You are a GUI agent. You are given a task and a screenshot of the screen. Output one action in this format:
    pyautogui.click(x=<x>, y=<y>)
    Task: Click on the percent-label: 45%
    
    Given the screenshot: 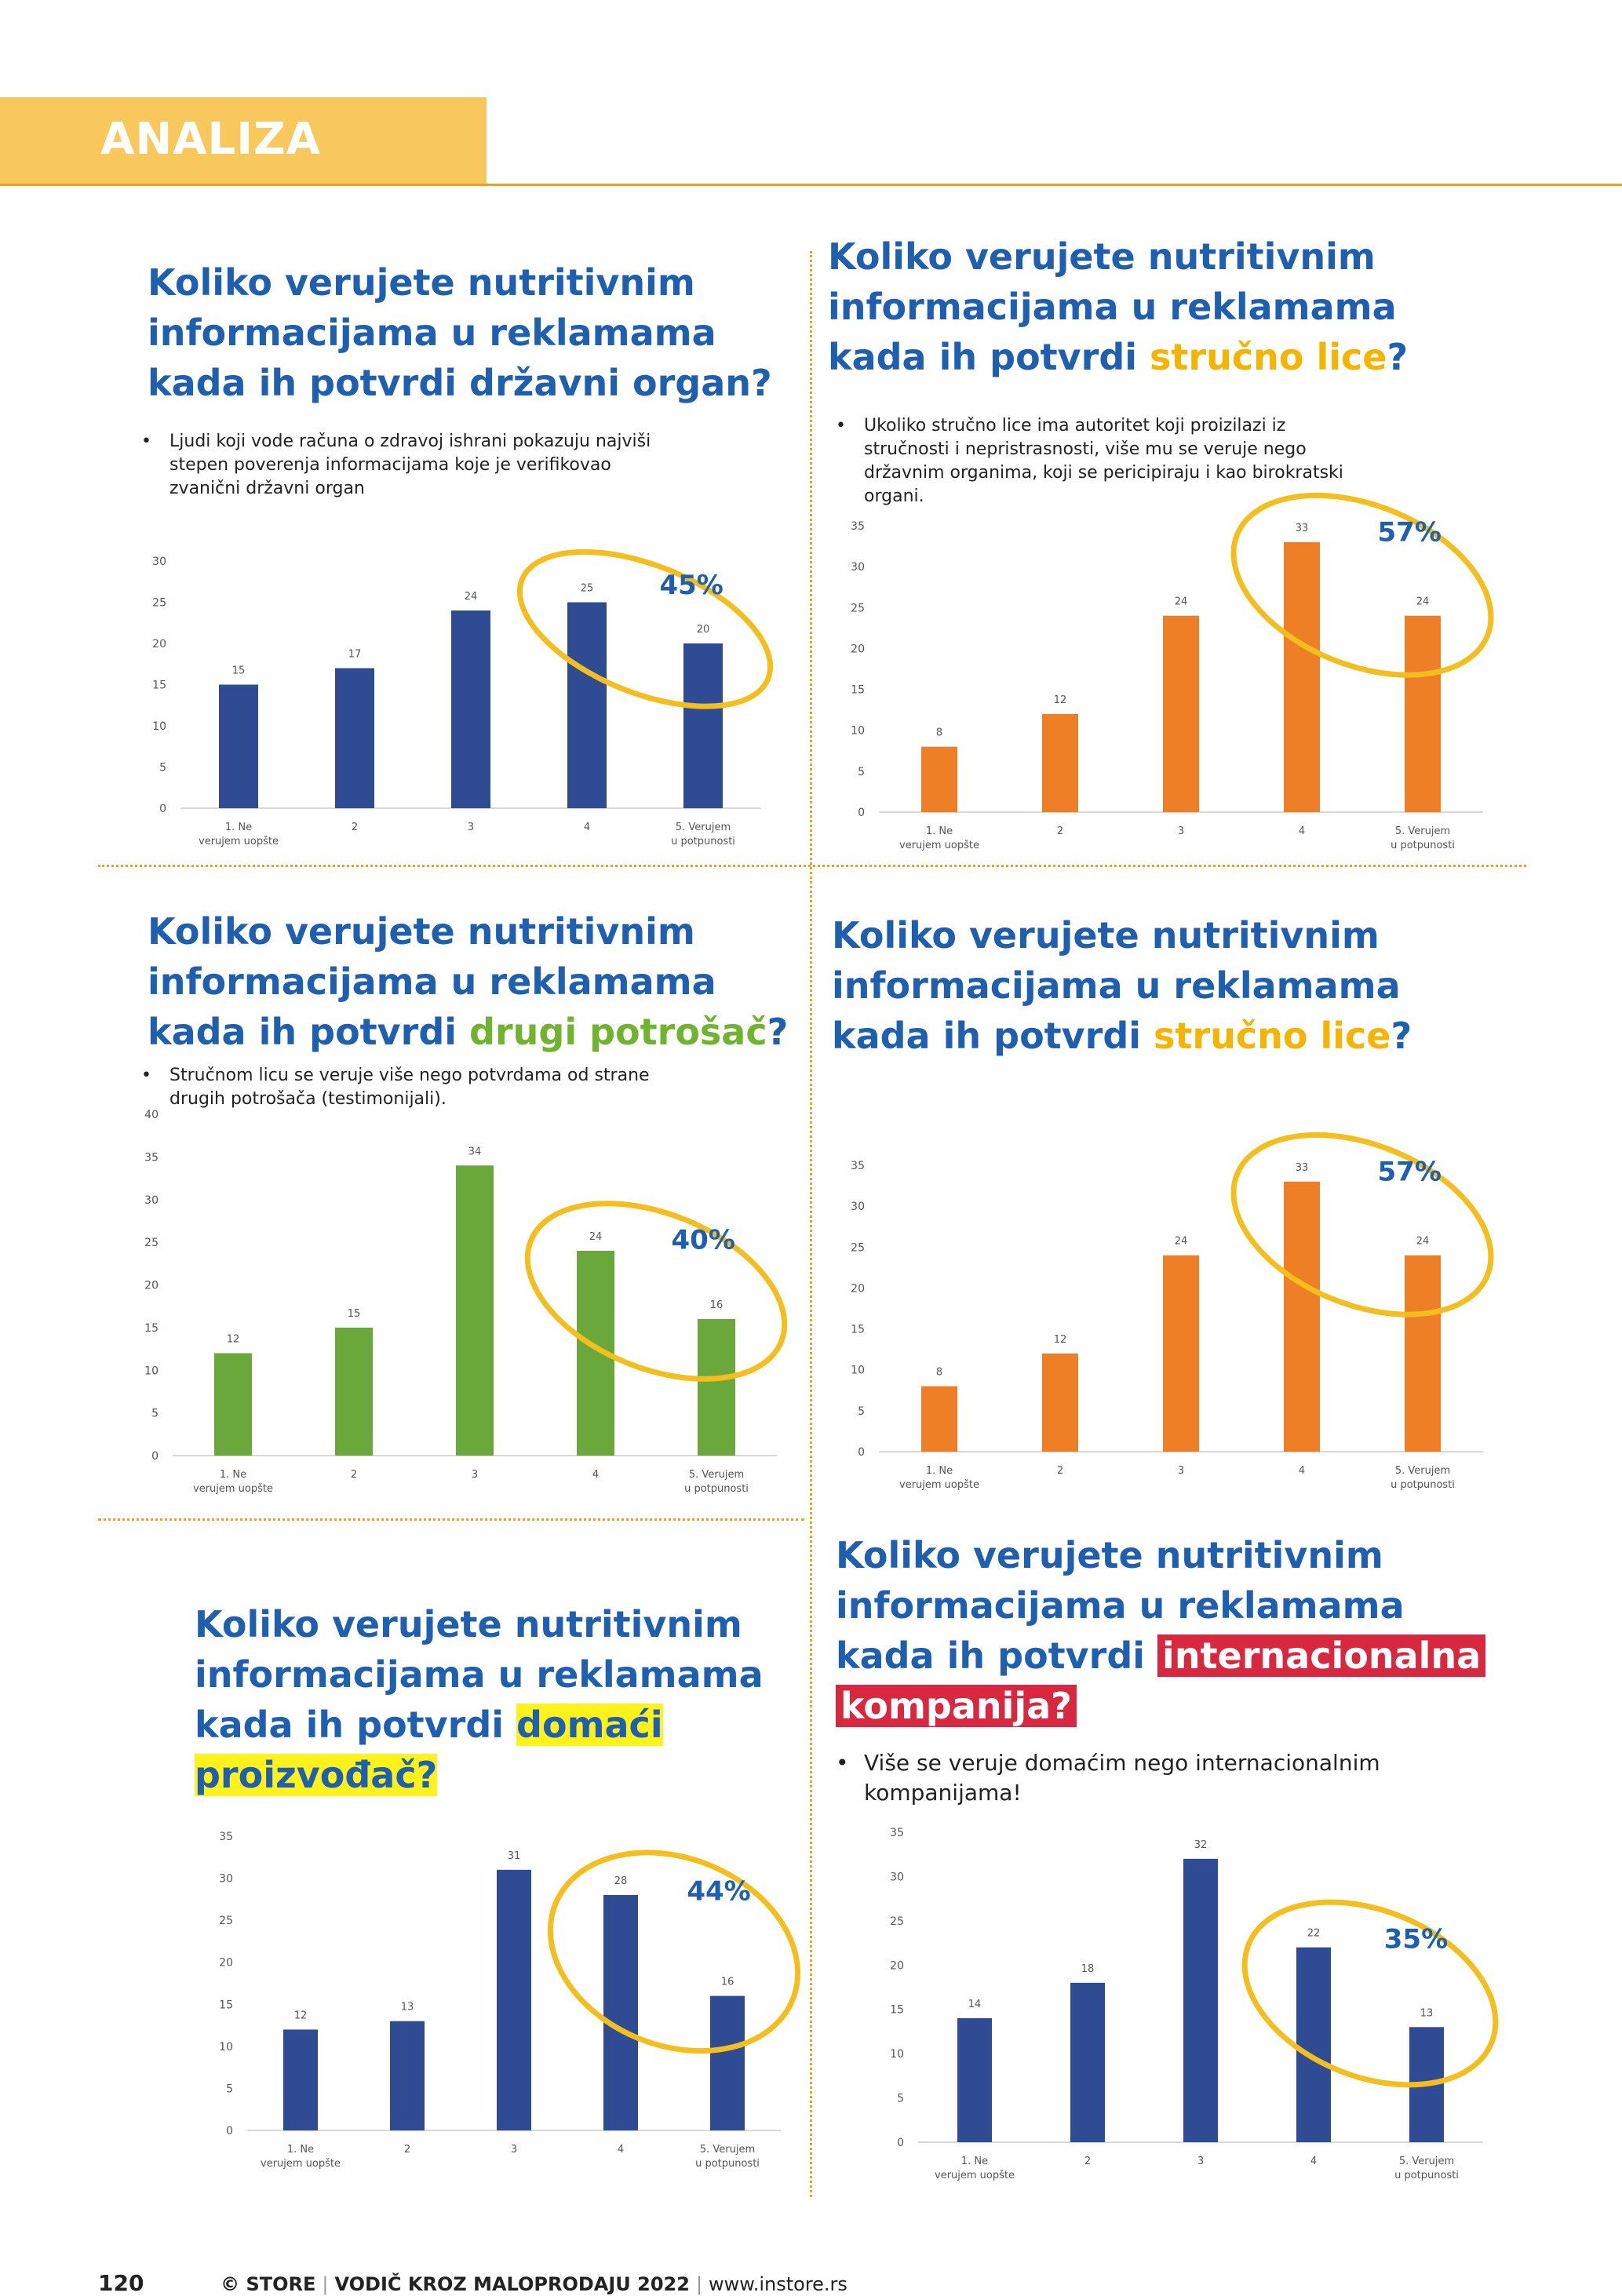 What is the action you would take?
    pyautogui.click(x=691, y=585)
    